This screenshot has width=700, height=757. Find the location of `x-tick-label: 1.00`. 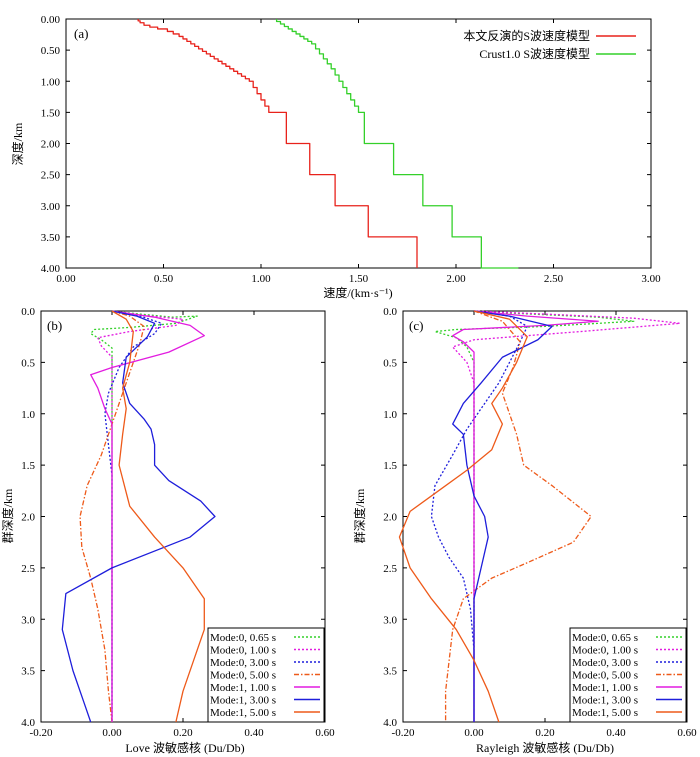

x-tick-label: 1.00 is located at coordinates (261, 279).